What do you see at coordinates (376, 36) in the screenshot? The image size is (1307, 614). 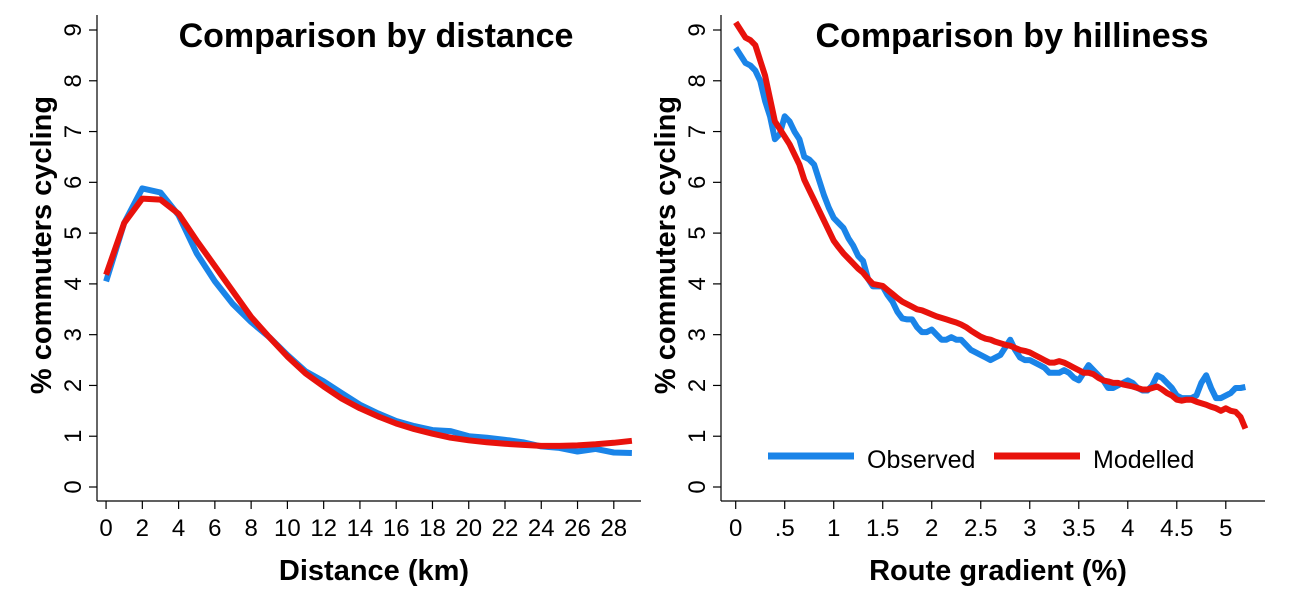 I see `chart-title-distance: Comparison by distance` at bounding box center [376, 36].